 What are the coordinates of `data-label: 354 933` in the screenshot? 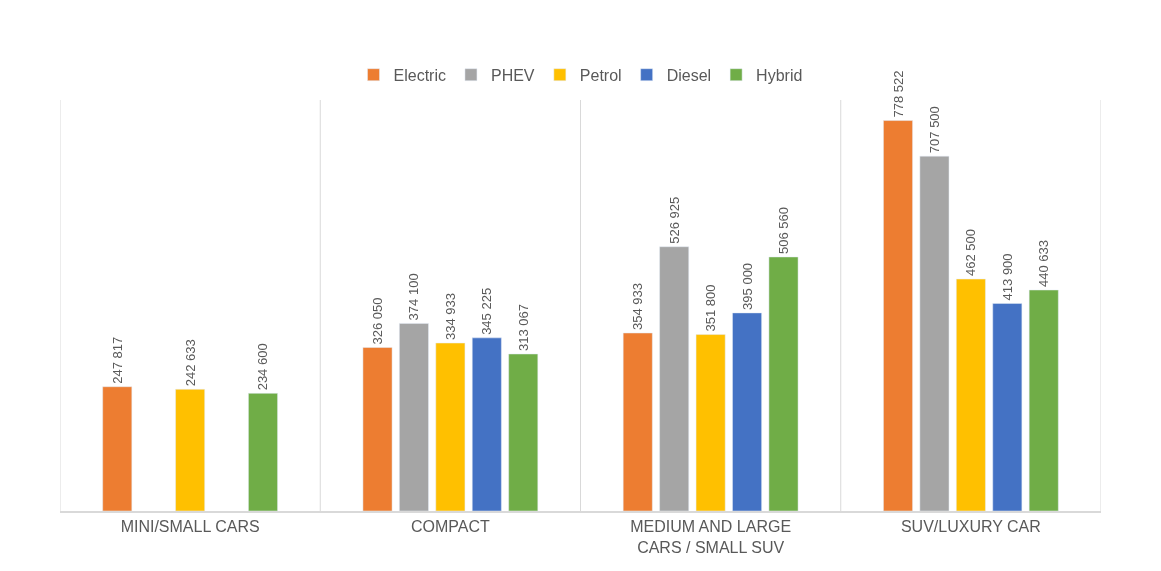 It's located at (638, 306).